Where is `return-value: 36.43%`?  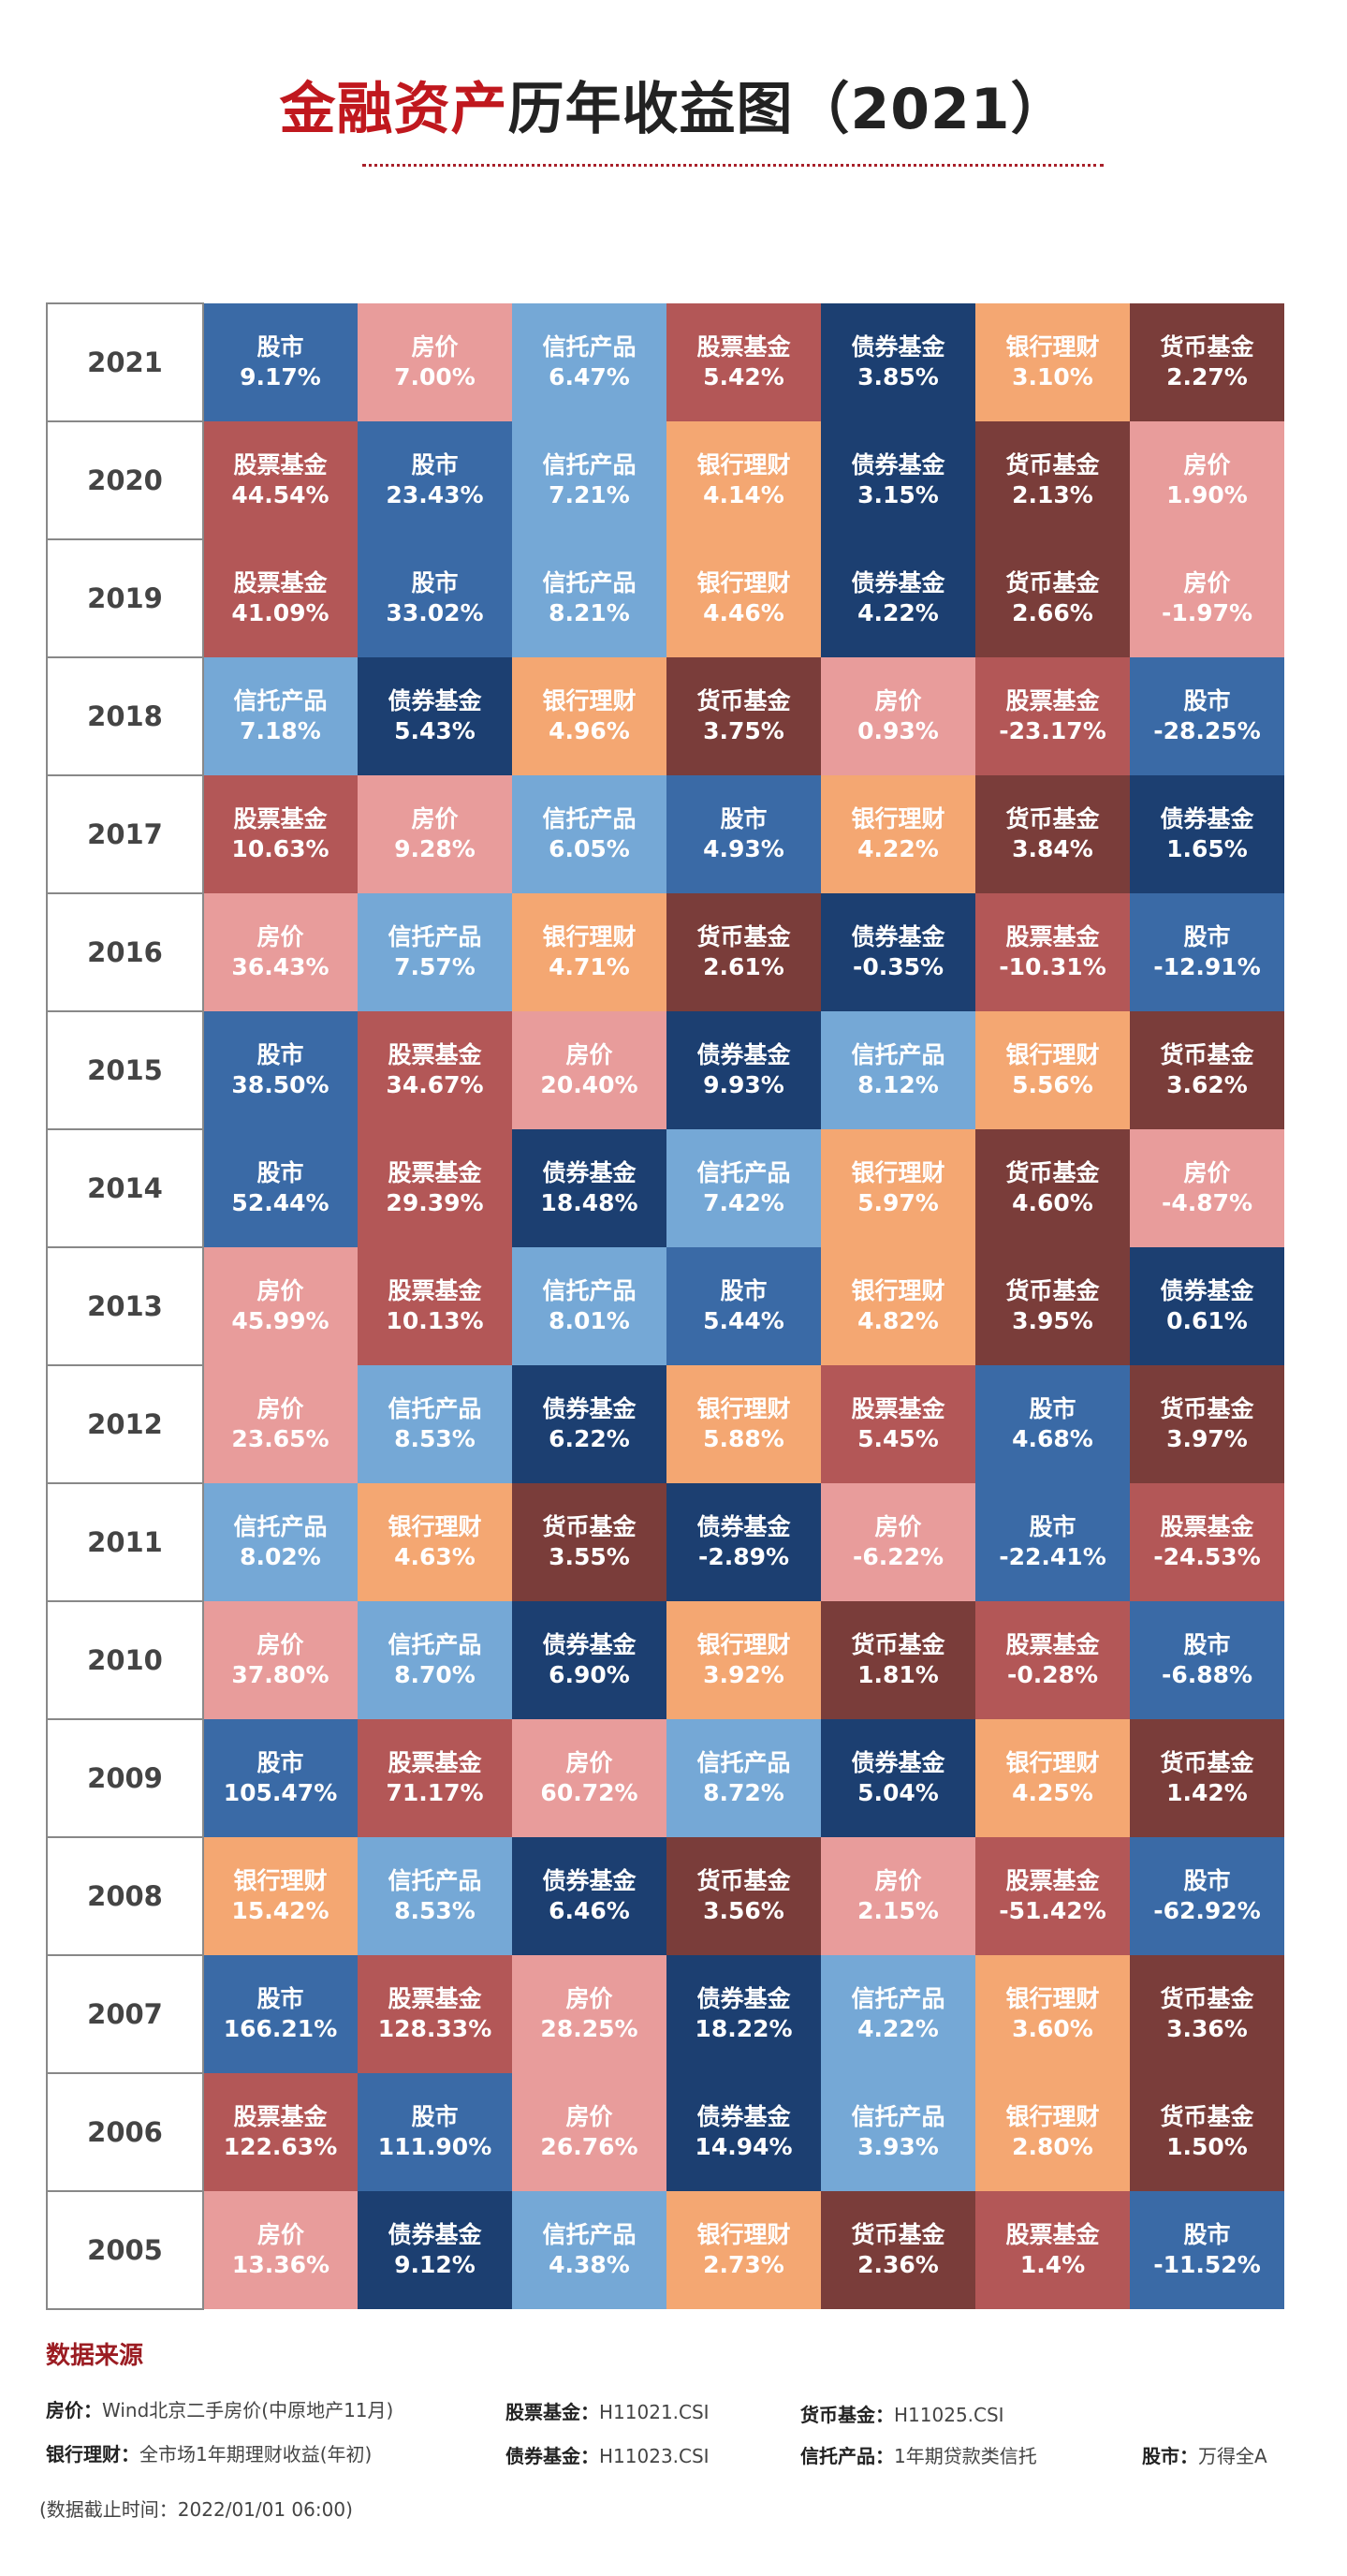
return-value: 36.43% is located at coordinates (280, 966).